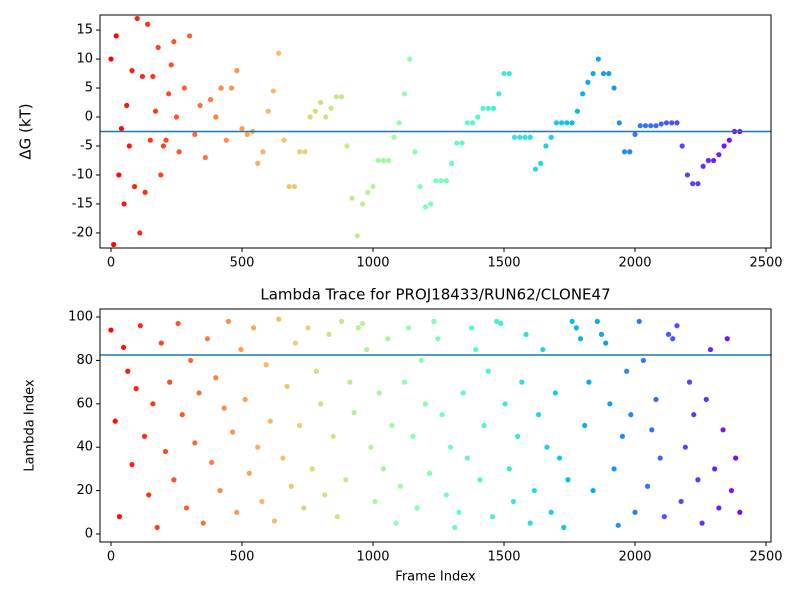  I want to click on x-axis-label: Frame Index, so click(435, 577).